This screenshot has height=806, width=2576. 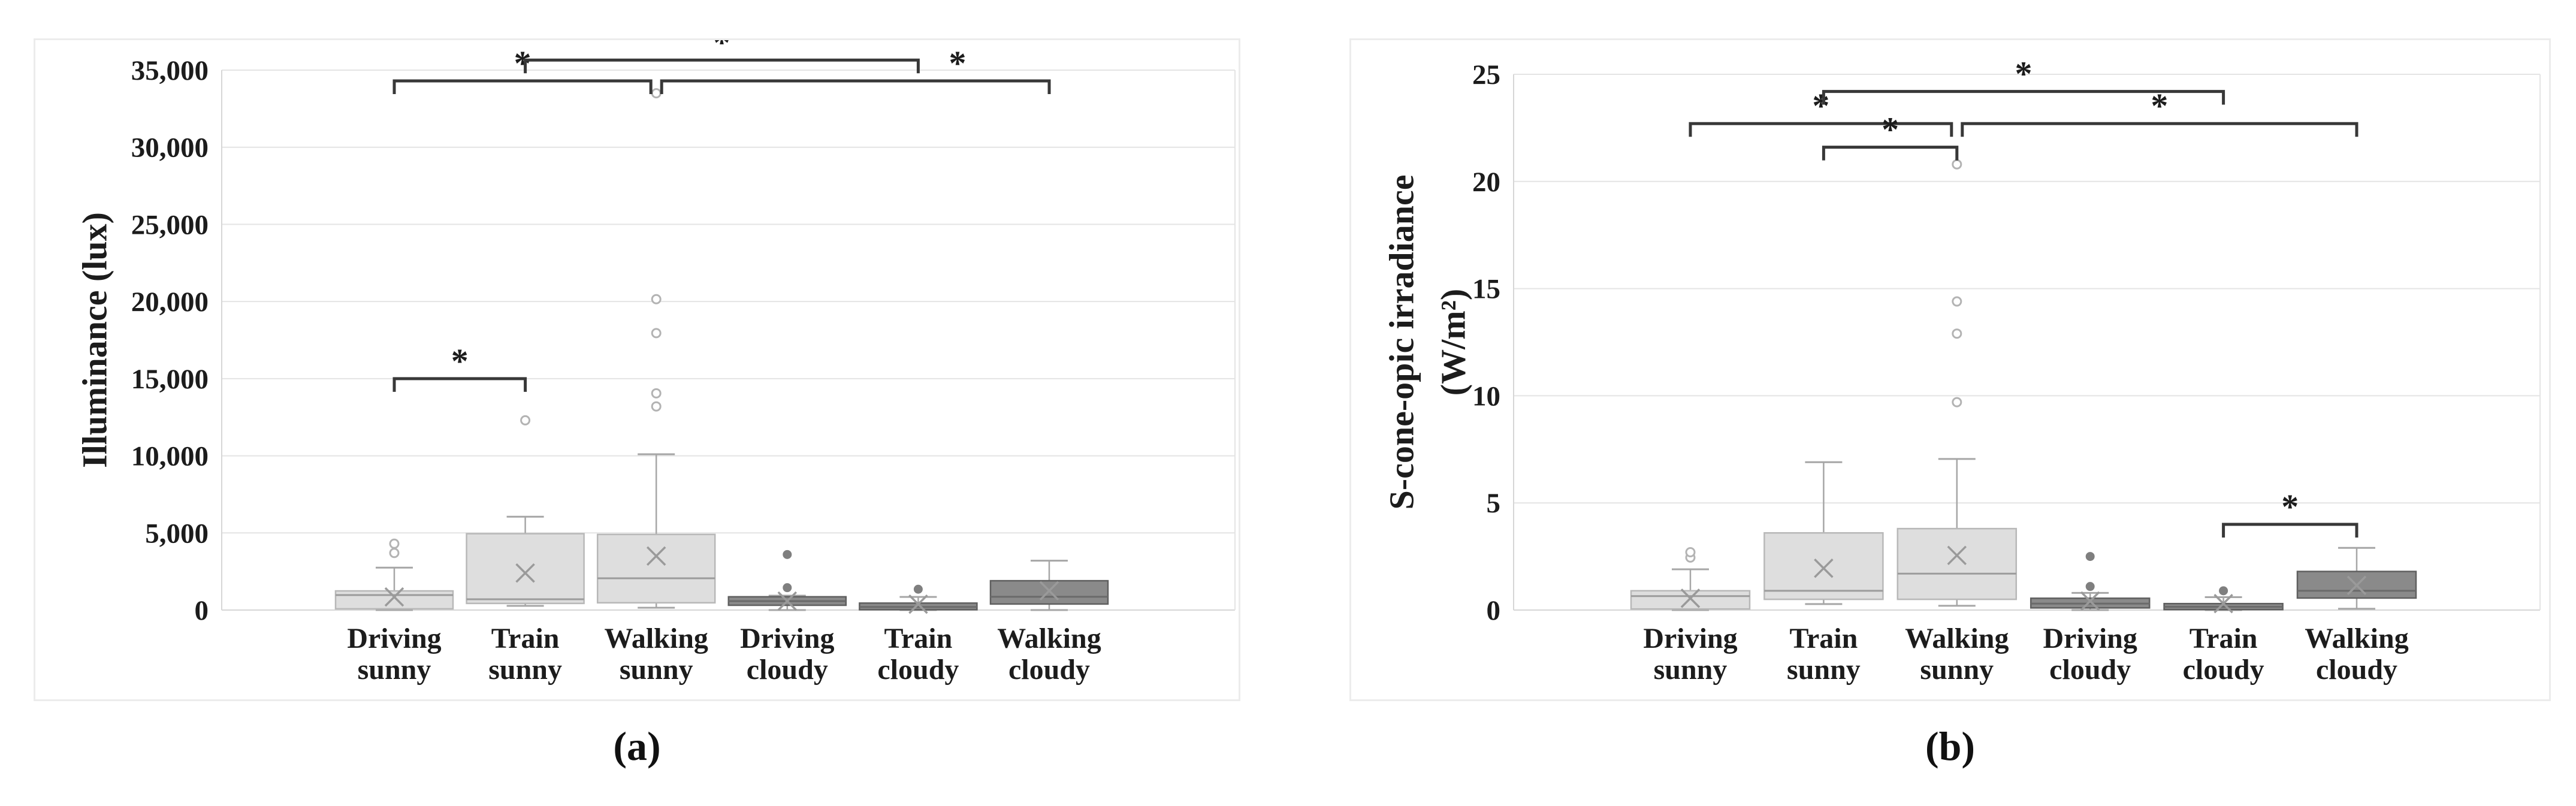 I want to click on y-tick-label: 35,000, so click(x=170, y=70).